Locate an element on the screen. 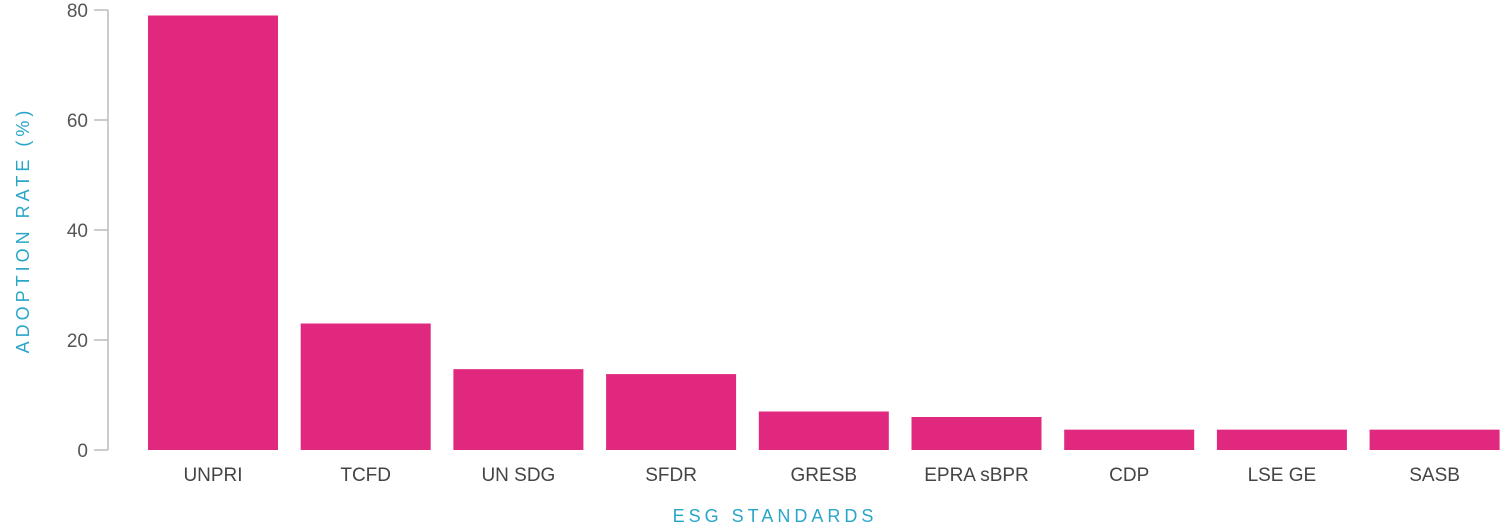 The image size is (1500, 526). y-axis-title: ADOPTION RATE (%) is located at coordinates (23, 230).